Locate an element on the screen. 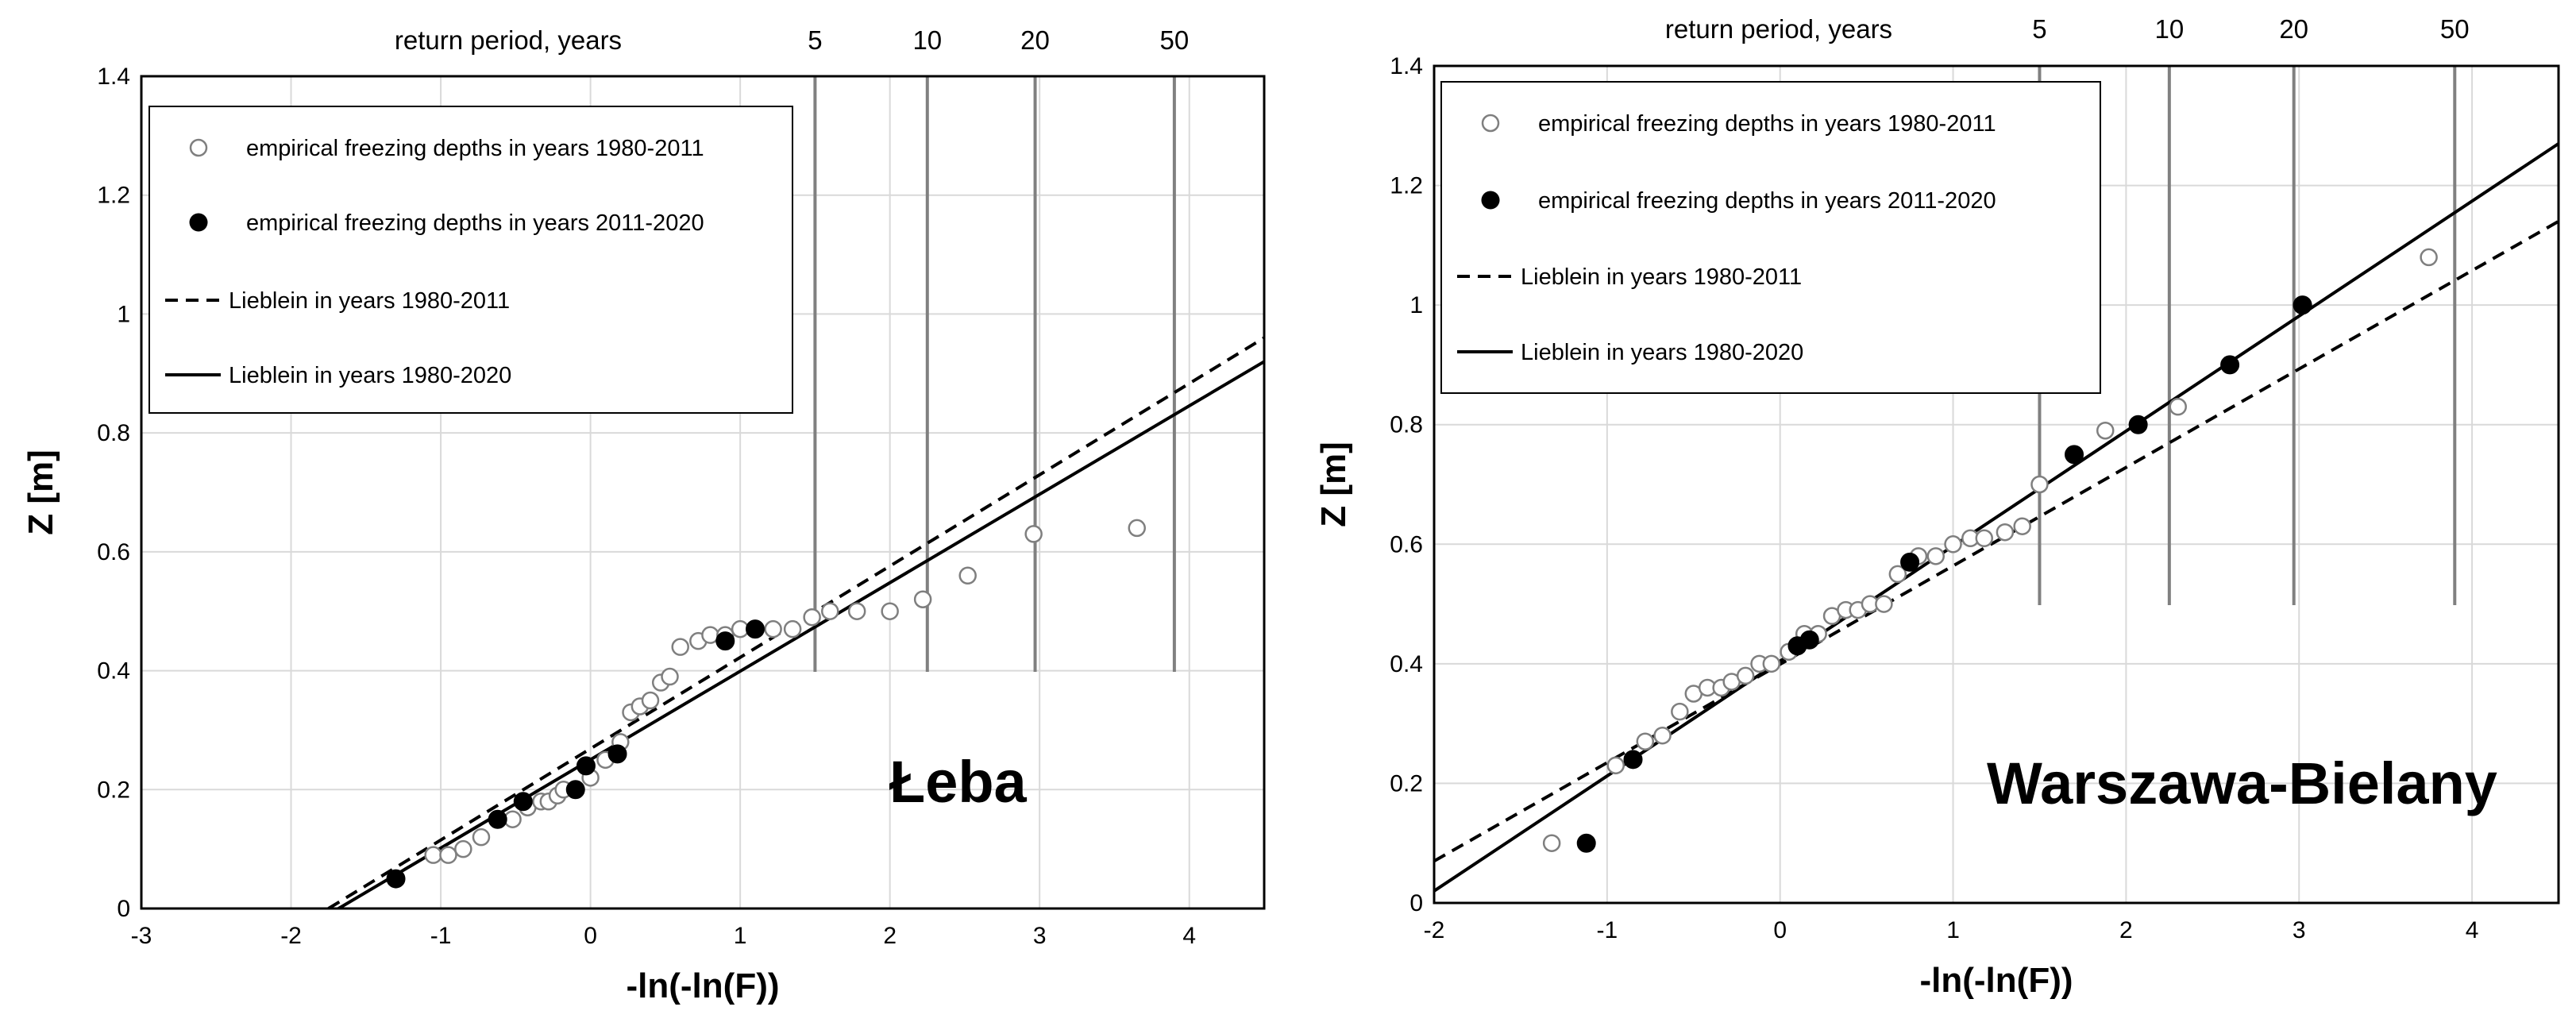 The width and height of the screenshot is (2576, 1030). y-tick-label: 1.2 is located at coordinates (114, 196).